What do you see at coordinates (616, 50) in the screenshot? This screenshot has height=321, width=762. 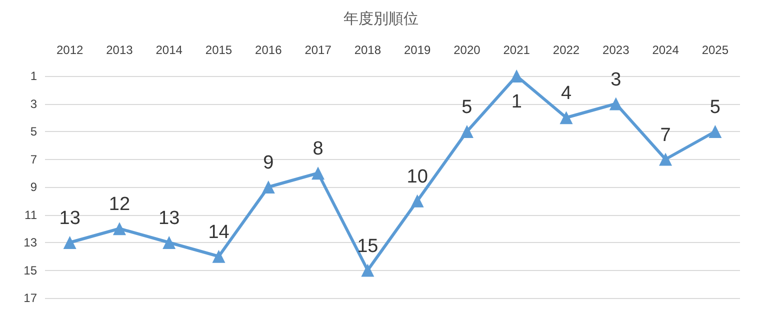 I see `x-tick-label: 2023` at bounding box center [616, 50].